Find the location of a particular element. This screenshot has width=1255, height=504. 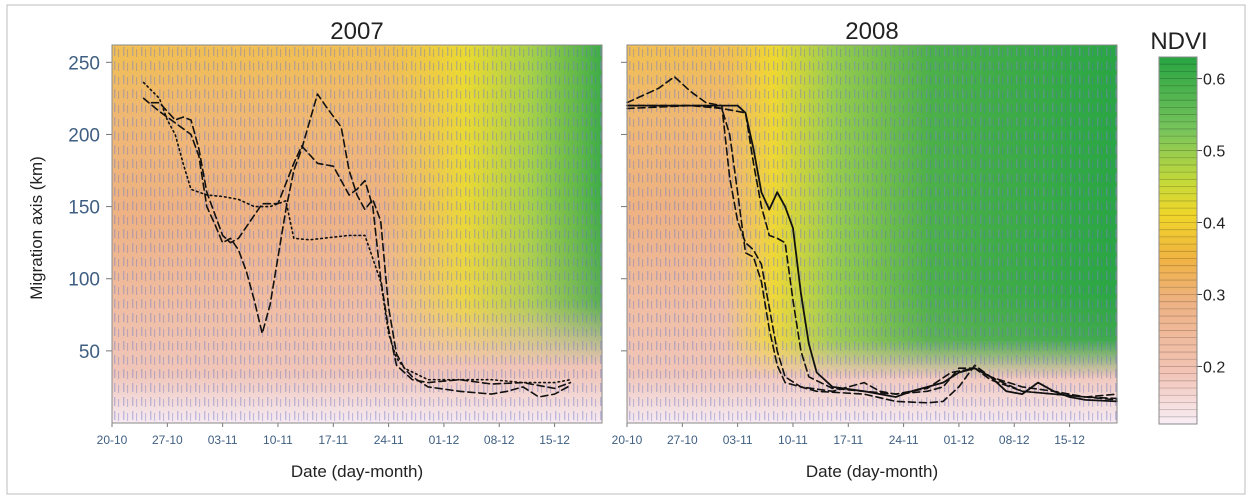

y-tick-label: 250 is located at coordinates (84, 63).